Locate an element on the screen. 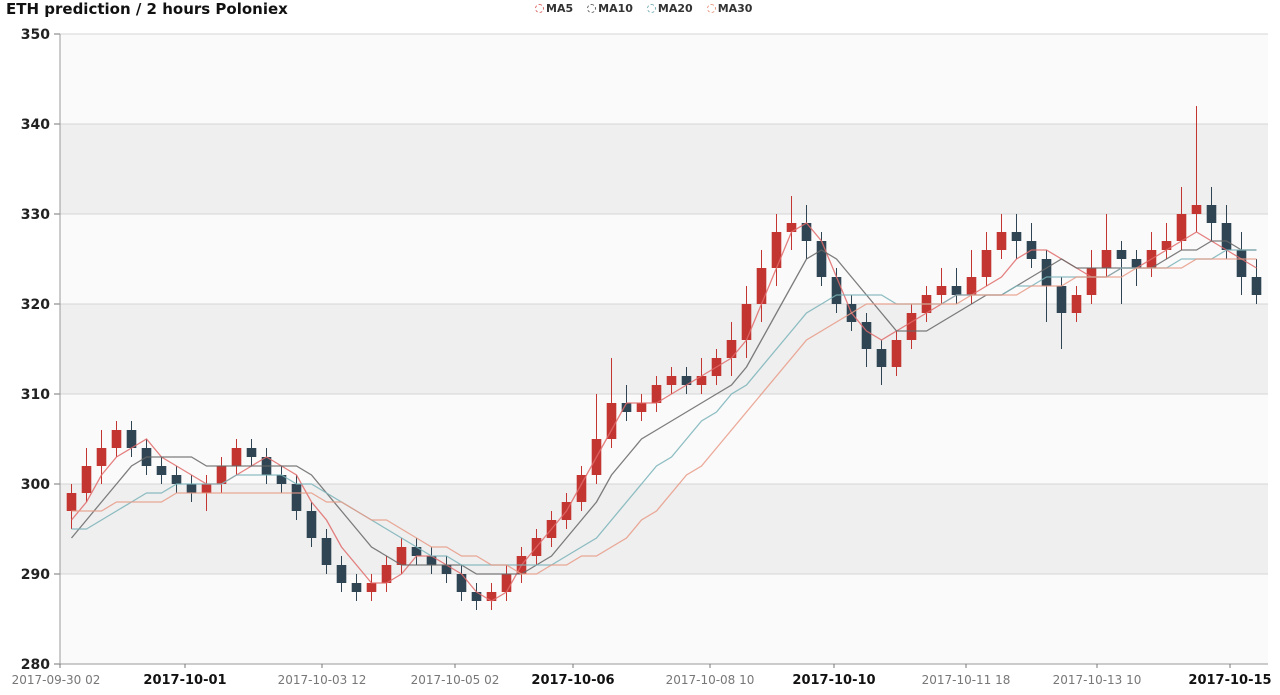 This screenshot has width=1280, height=695. legend-item-ma20: MA20 is located at coordinates (669, 8).